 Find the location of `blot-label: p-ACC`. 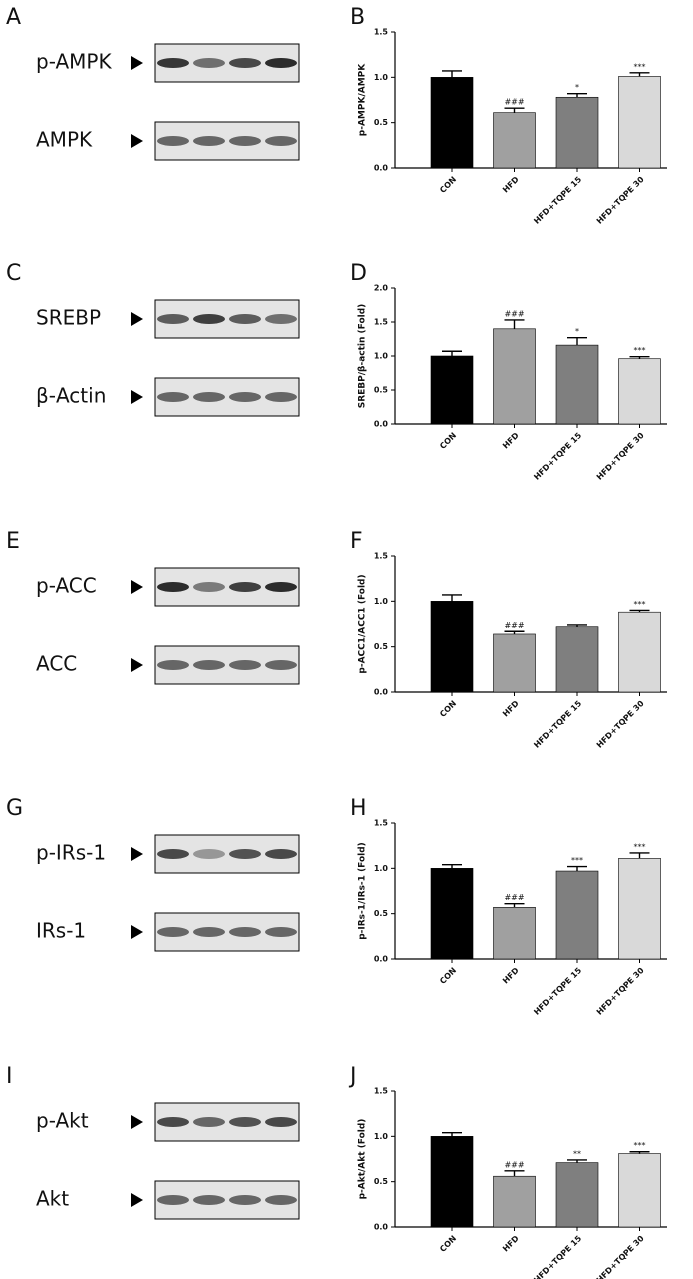

blot-label: p-ACC is located at coordinates (66, 586).